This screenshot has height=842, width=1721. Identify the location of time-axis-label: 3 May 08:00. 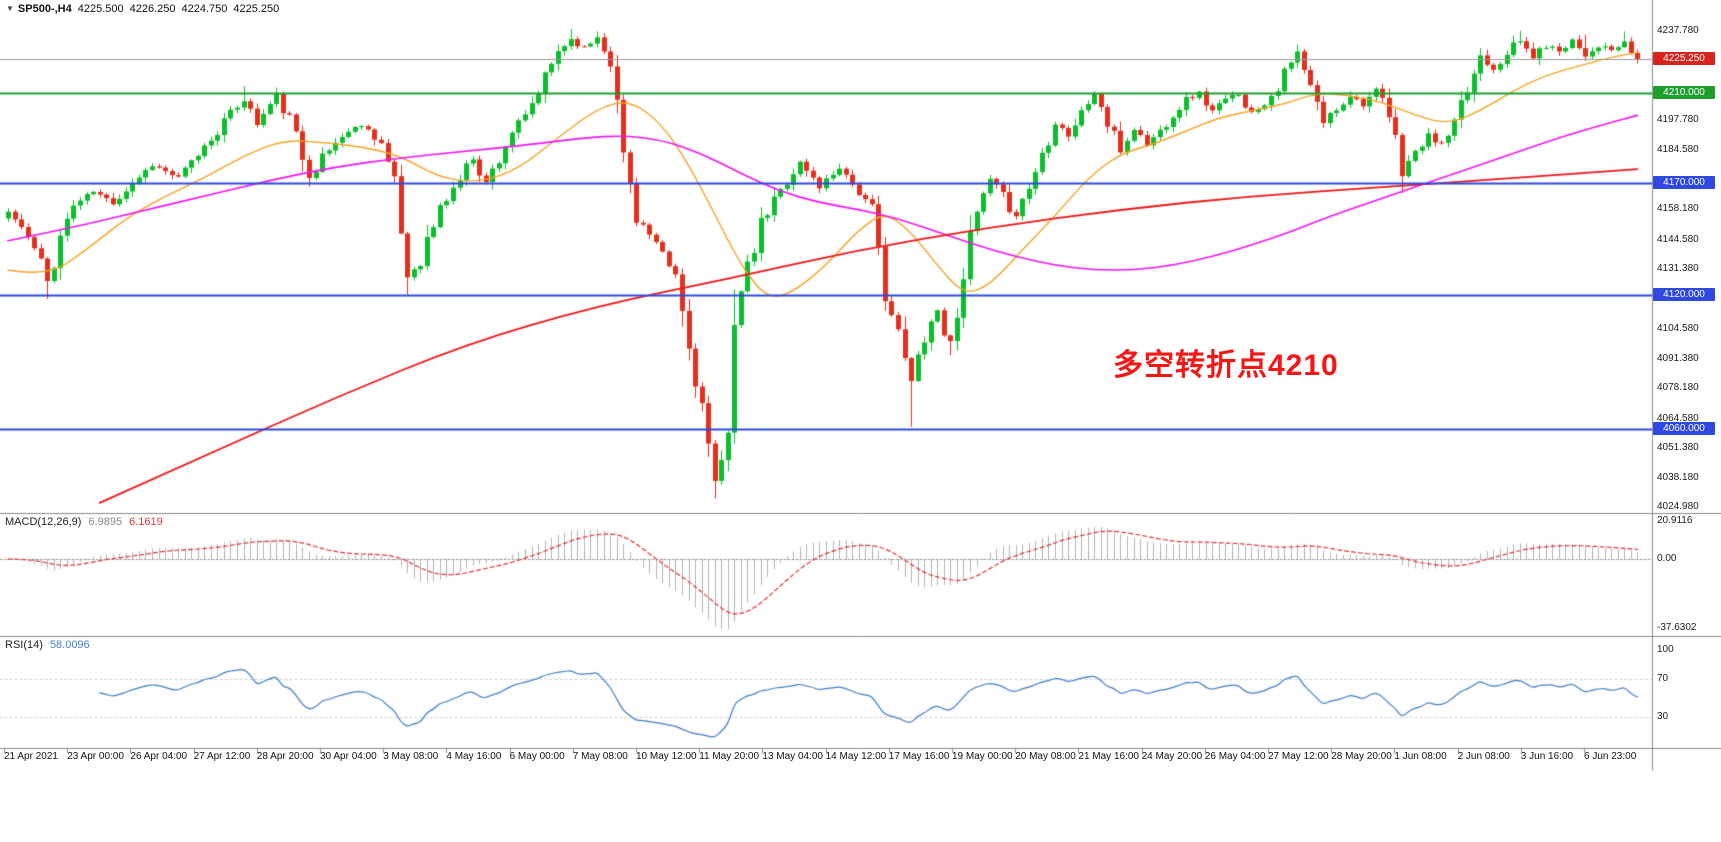
(411, 756).